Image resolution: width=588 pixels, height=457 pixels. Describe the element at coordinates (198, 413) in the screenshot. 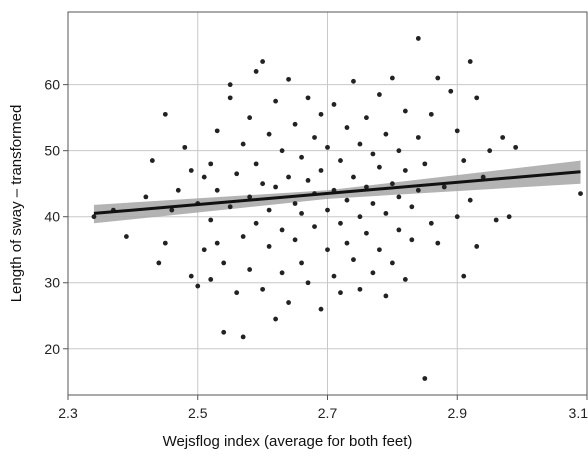

I see `x-tick-label: 2.5` at that location.